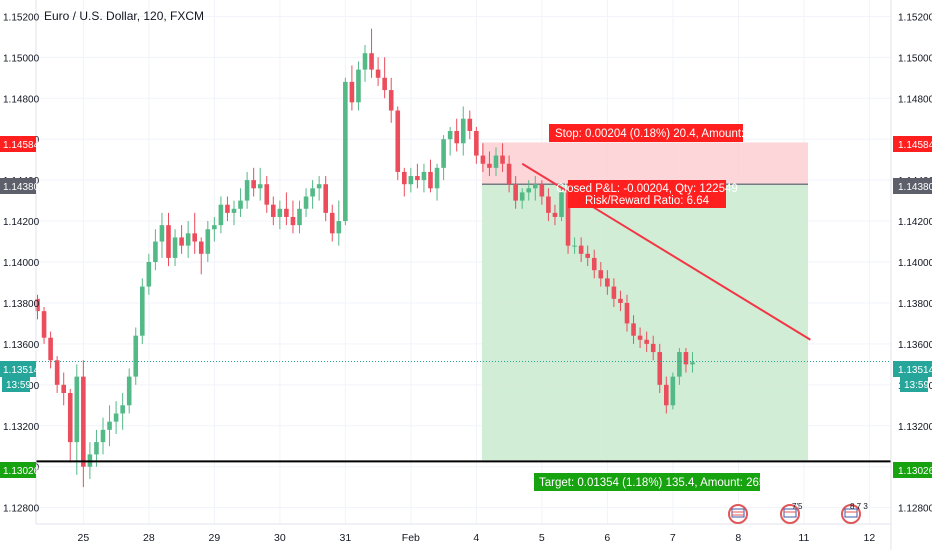  What do you see at coordinates (647, 189) in the screenshot?
I see `pnl-label-text: Closed P&L: -0.00204, Qty: 122549` at bounding box center [647, 189].